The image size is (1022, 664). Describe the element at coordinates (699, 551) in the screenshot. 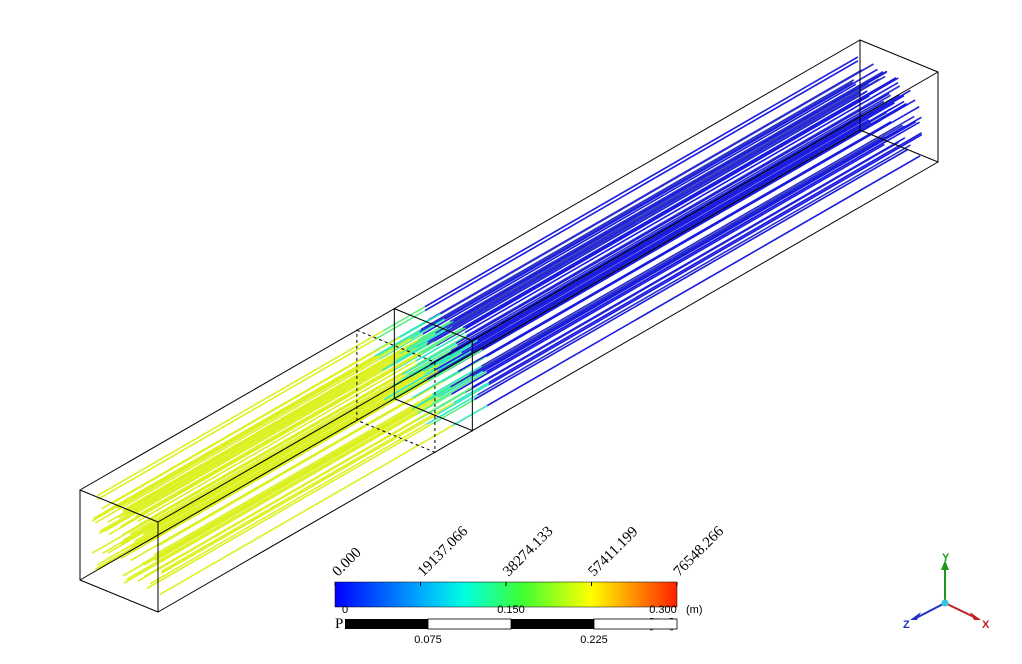

I see `legend-tick-label: 76548.266` at that location.